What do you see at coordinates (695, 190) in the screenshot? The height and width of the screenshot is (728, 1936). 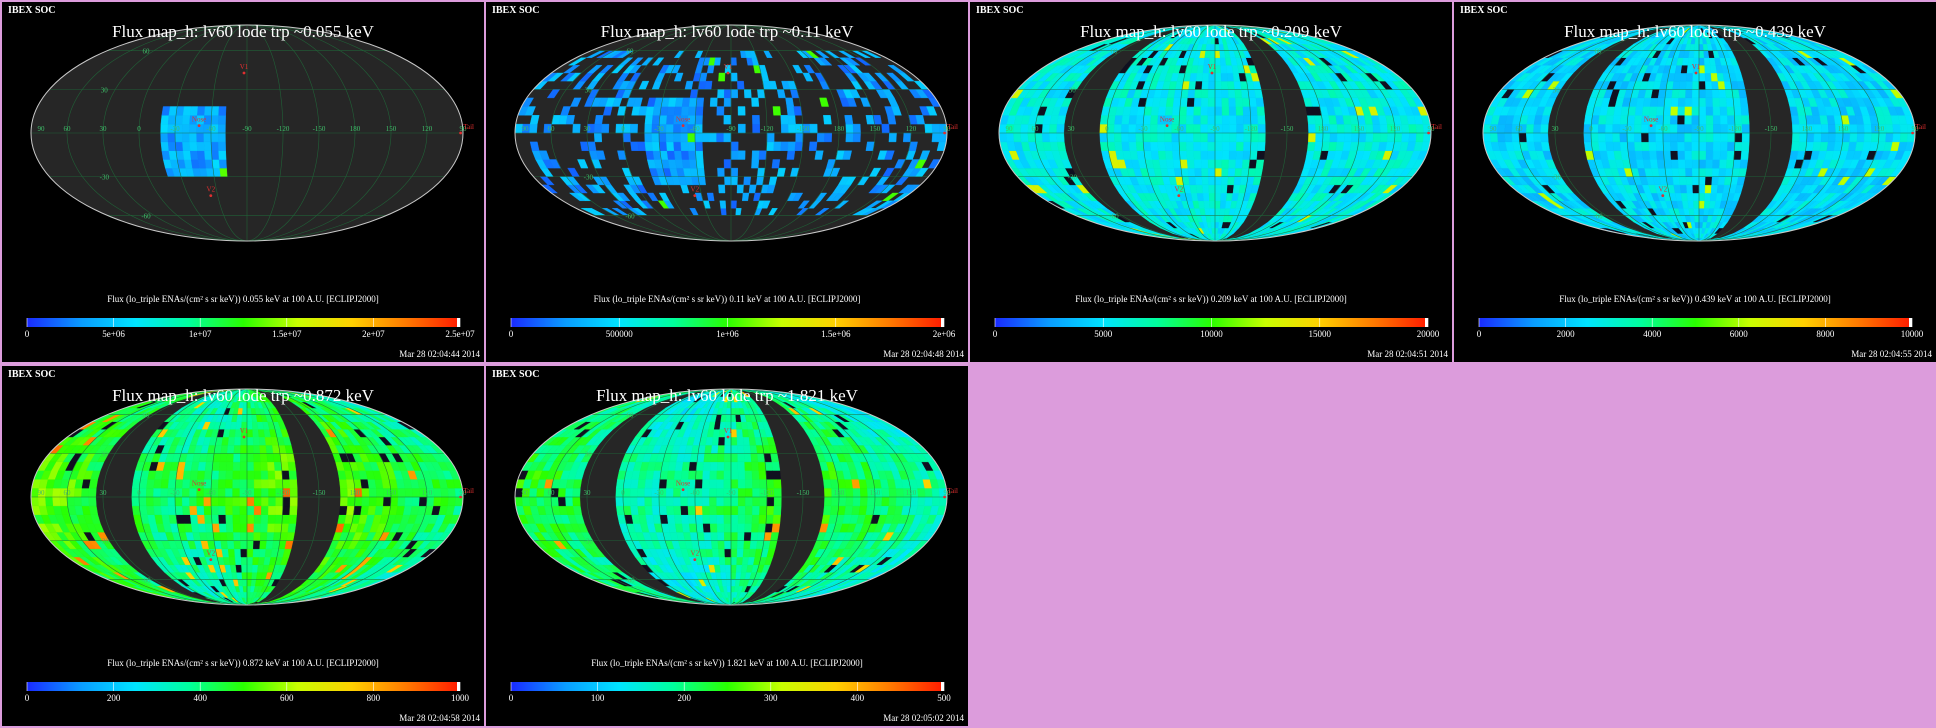 I see `voyager2-label: V2` at bounding box center [695, 190].